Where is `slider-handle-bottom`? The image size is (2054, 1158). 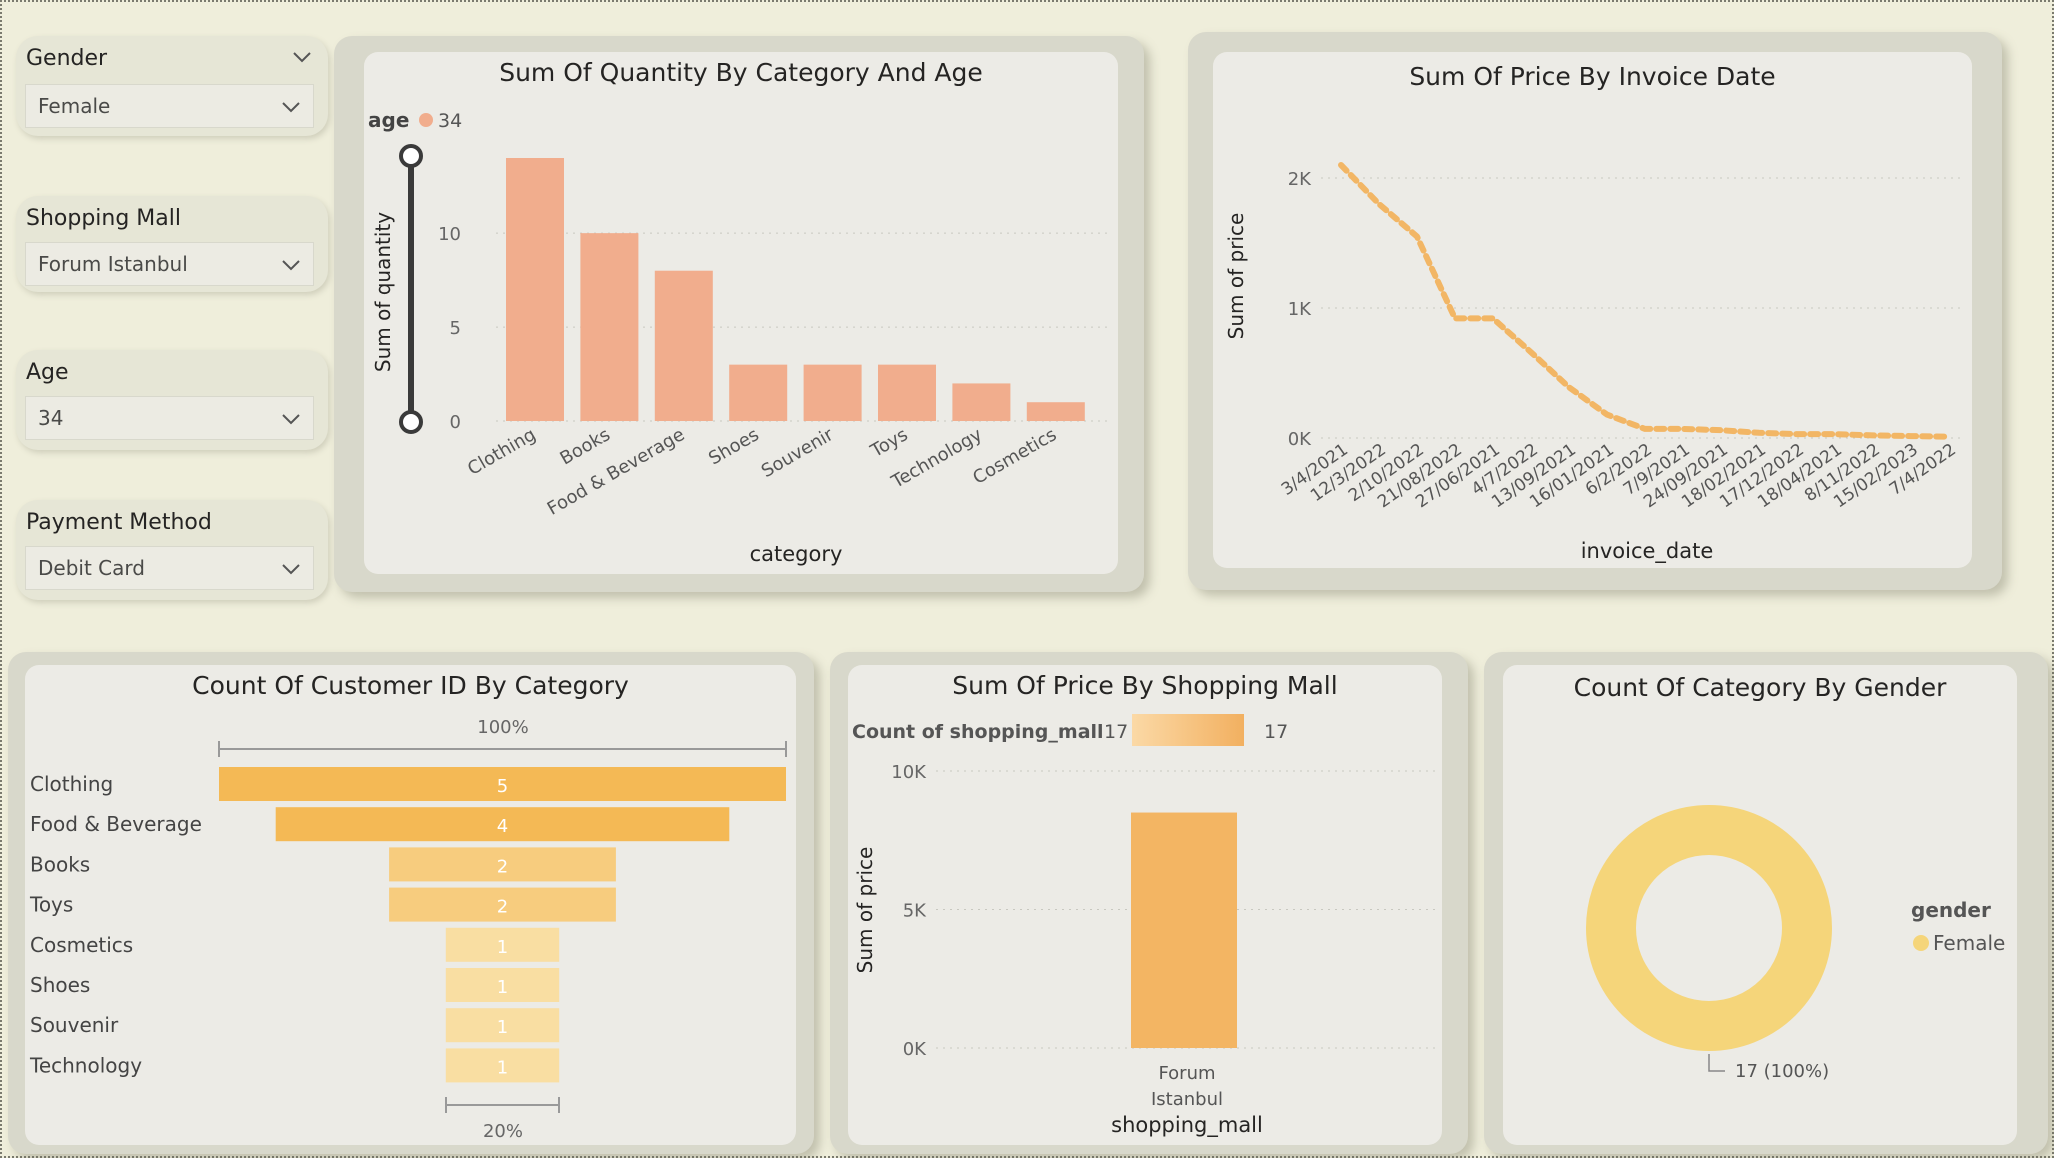
slider-handle-bottom is located at coordinates (411, 422).